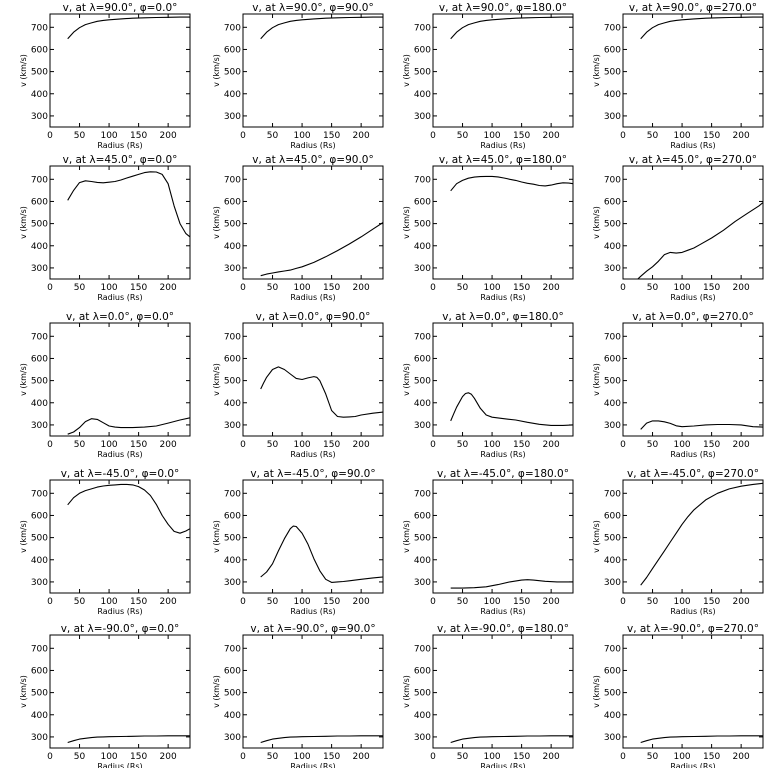  Describe the element at coordinates (693, 629) in the screenshot. I see `panel-title: v, at λ=-90.0°, φ=270.0°` at that location.